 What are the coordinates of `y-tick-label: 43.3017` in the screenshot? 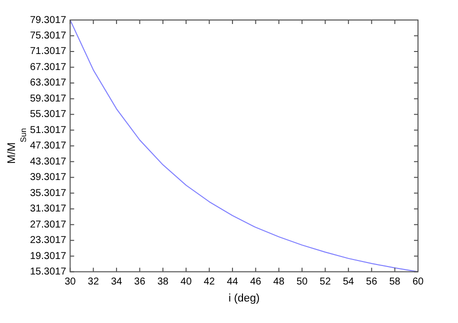 It's located at (48, 162).